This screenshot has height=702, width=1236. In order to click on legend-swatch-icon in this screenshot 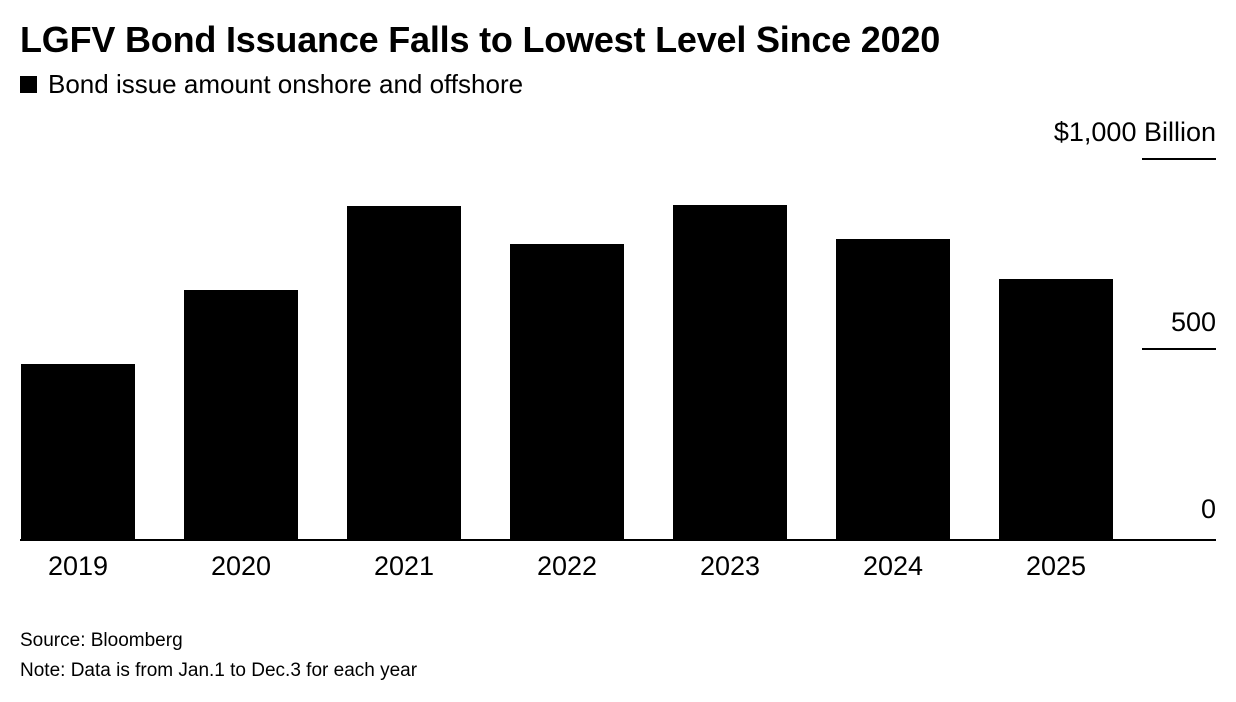, I will do `click(28, 84)`.